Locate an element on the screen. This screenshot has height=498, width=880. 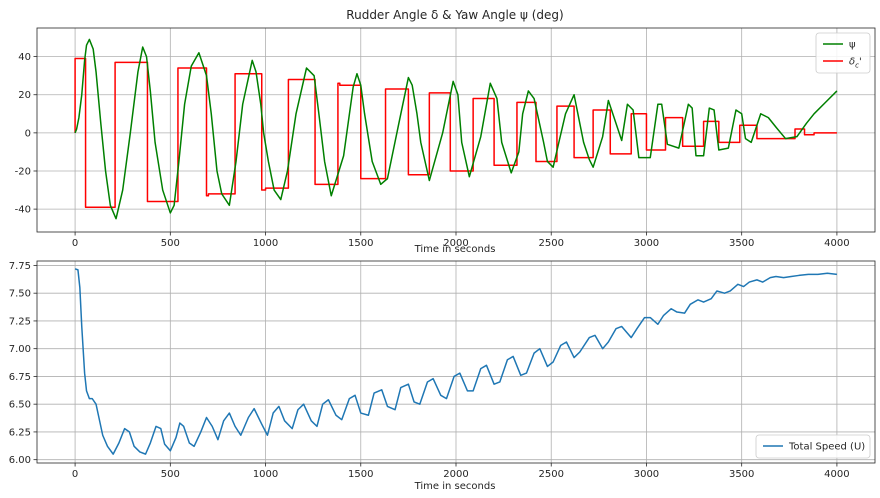
y-tick-label: -40 is located at coordinates (23, 210).